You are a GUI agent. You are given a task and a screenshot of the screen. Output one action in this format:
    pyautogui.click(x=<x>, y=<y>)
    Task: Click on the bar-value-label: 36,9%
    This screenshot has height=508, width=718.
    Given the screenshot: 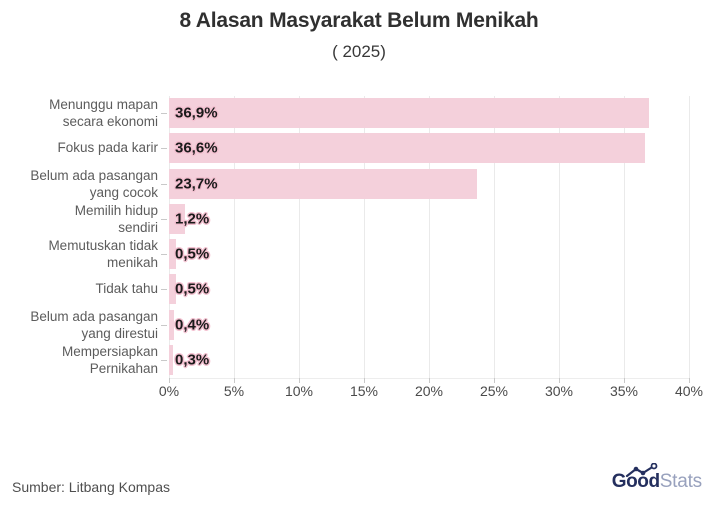 What is the action you would take?
    pyautogui.click(x=196, y=113)
    